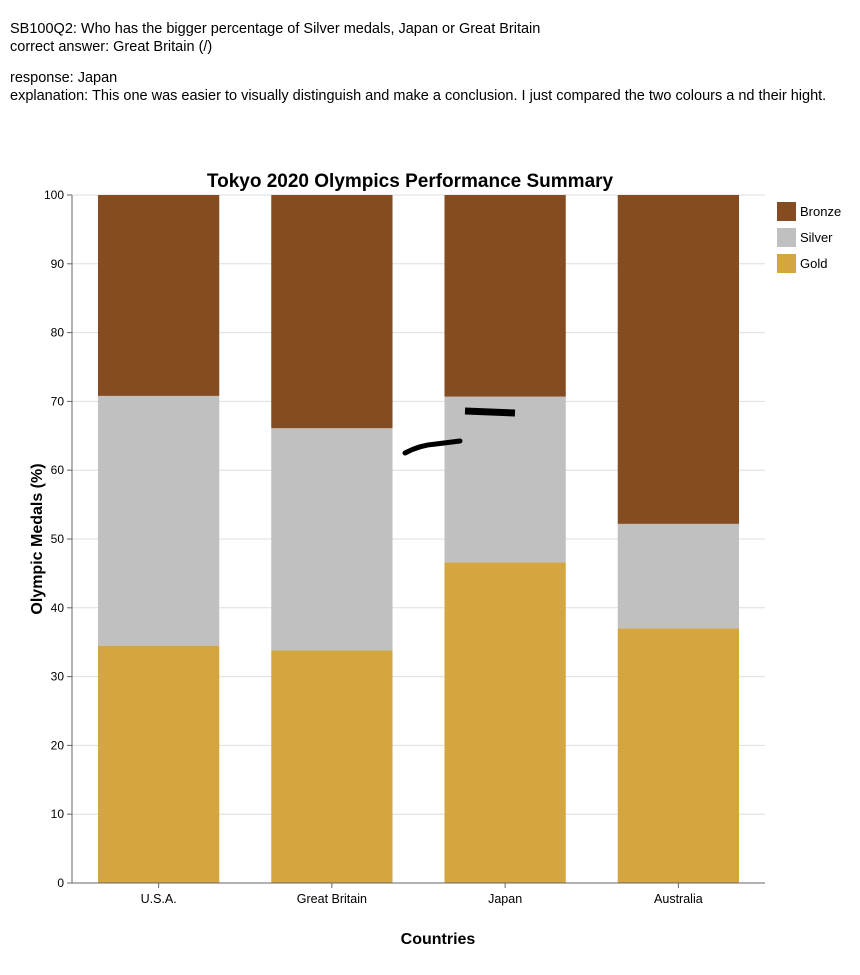 Image resolution: width=860 pixels, height=975 pixels. I want to click on scribble-mark-left, so click(432, 447).